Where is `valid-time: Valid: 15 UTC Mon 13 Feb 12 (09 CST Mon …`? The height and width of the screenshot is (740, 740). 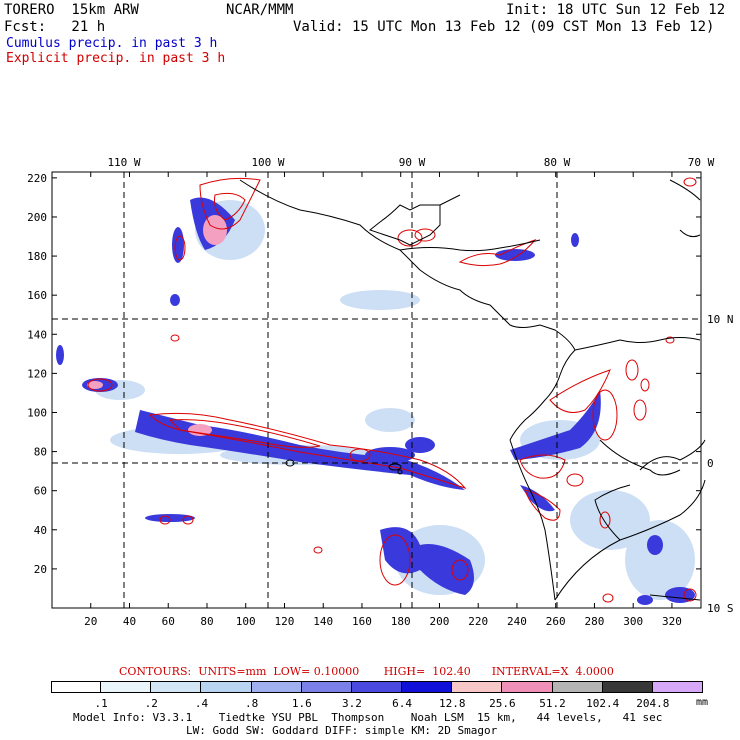
valid-time: Valid: 15 UTC Mon 13 Feb 12 (09 CST Mon … is located at coordinates (504, 27).